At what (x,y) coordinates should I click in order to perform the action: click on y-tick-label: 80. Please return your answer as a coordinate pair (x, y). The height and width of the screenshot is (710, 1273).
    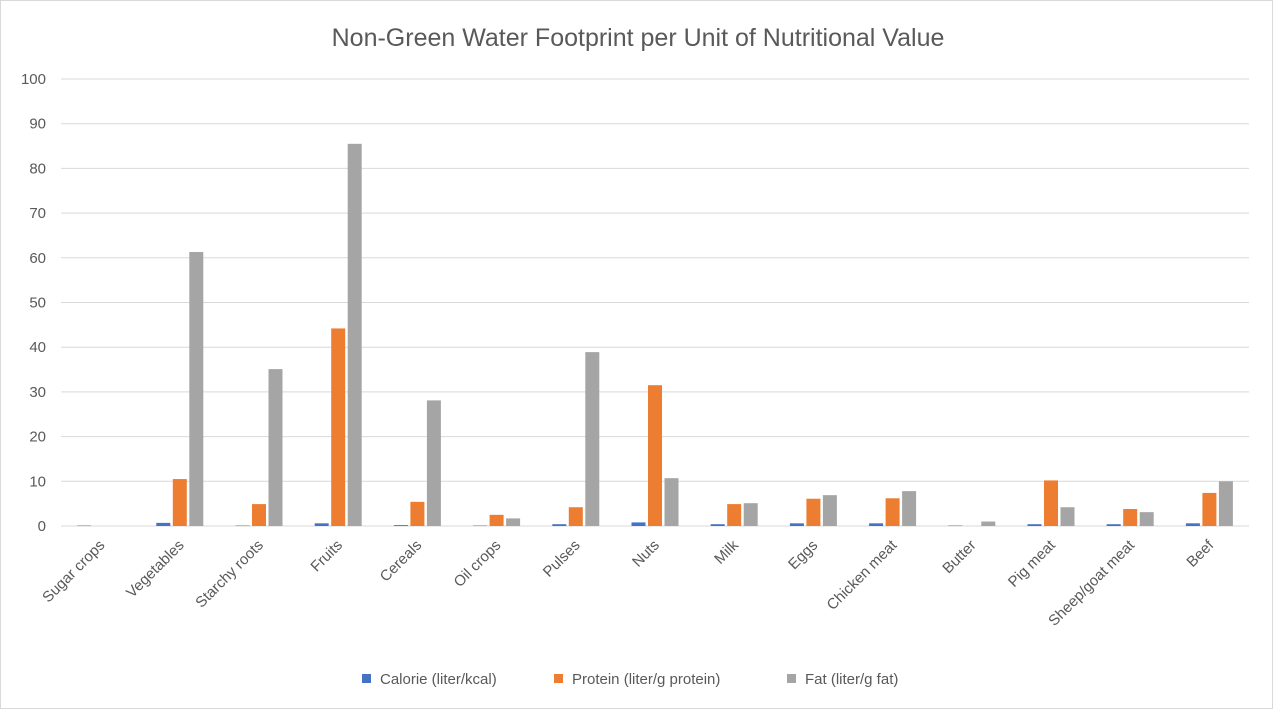
    Looking at the image, I should click on (37, 168).